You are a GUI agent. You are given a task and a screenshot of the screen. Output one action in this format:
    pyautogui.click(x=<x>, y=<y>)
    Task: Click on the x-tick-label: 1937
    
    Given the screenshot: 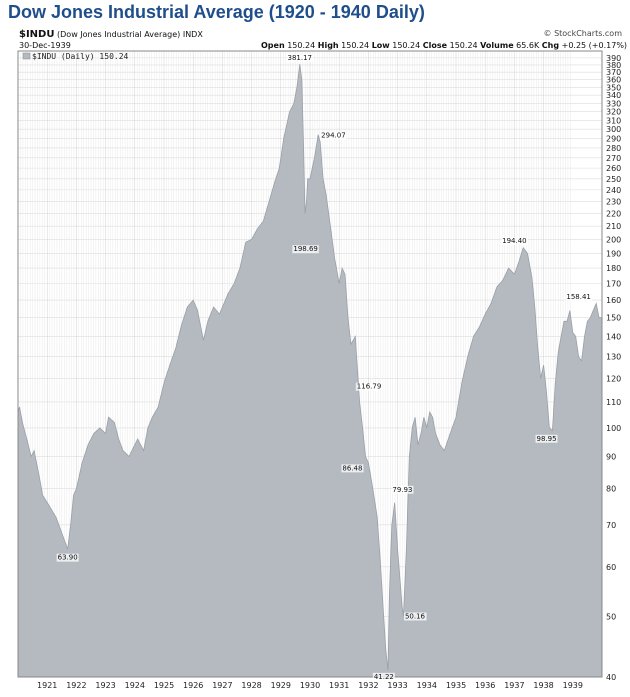 What is the action you would take?
    pyautogui.click(x=514, y=685)
    